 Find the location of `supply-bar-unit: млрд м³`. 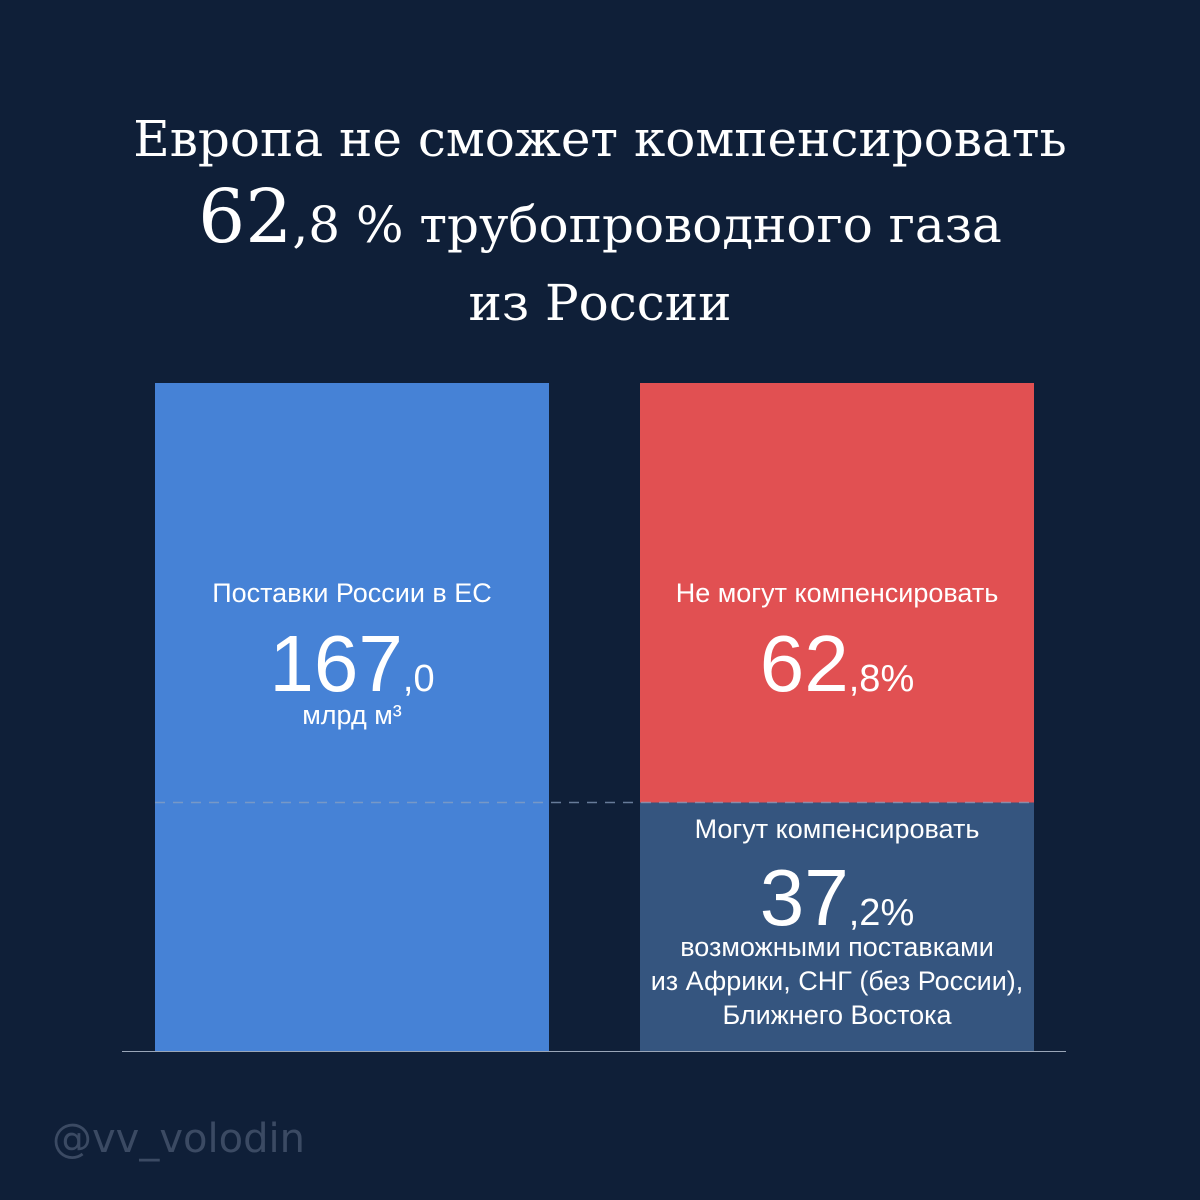

supply-bar-unit: млрд м³ is located at coordinates (352, 715).